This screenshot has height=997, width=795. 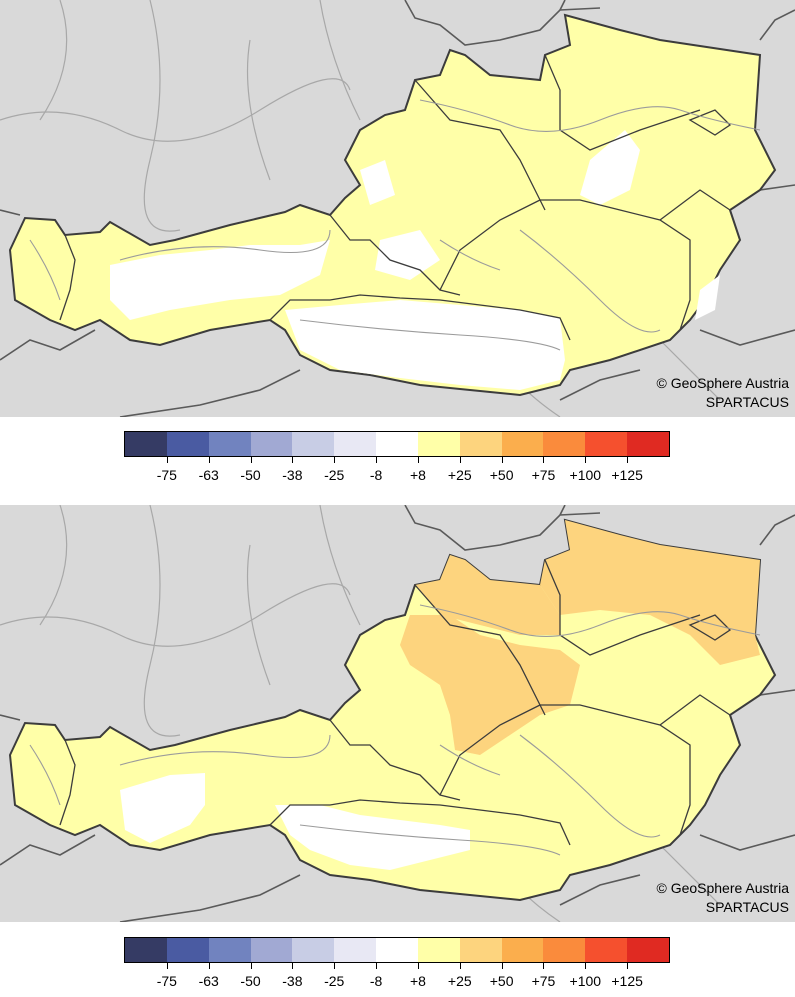 What do you see at coordinates (295, 821) in the screenshot?
I see `anomaly-white-areas` at bounding box center [295, 821].